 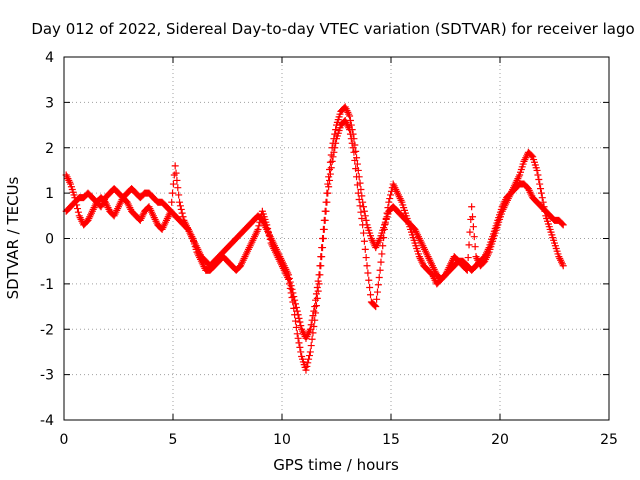 I want to click on y-tick-label: 3, so click(x=49, y=103).